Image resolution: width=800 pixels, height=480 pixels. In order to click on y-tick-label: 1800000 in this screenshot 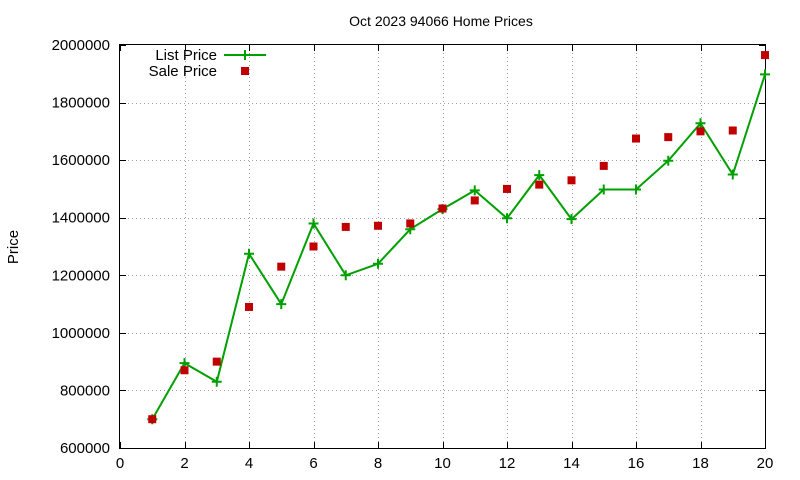, I will do `click(81, 103)`.